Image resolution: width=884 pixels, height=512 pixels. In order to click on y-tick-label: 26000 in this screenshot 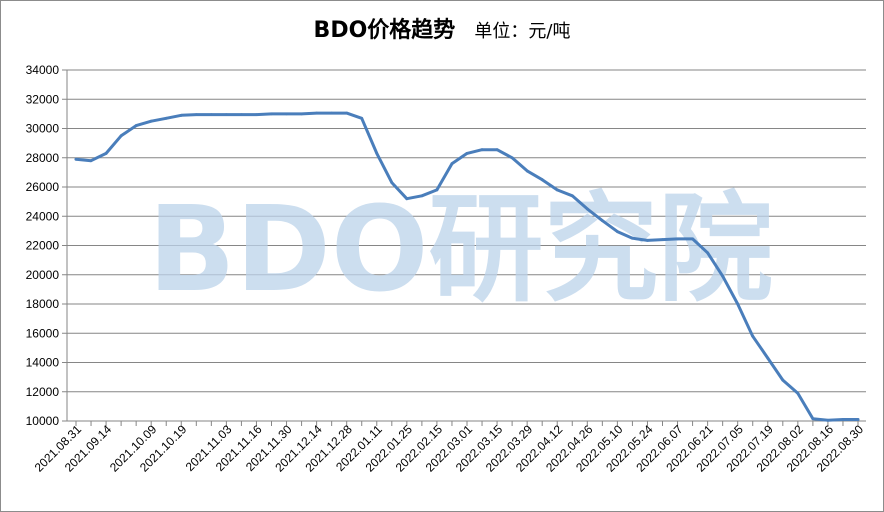, I will do `click(43, 187)`.